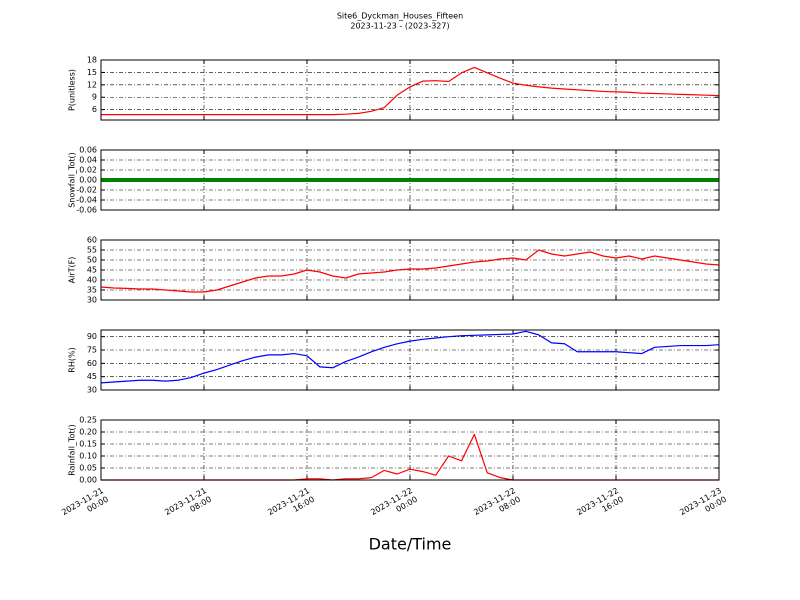 The image size is (800, 600). I want to click on y-tick-label: 0.10, so click(88, 456).